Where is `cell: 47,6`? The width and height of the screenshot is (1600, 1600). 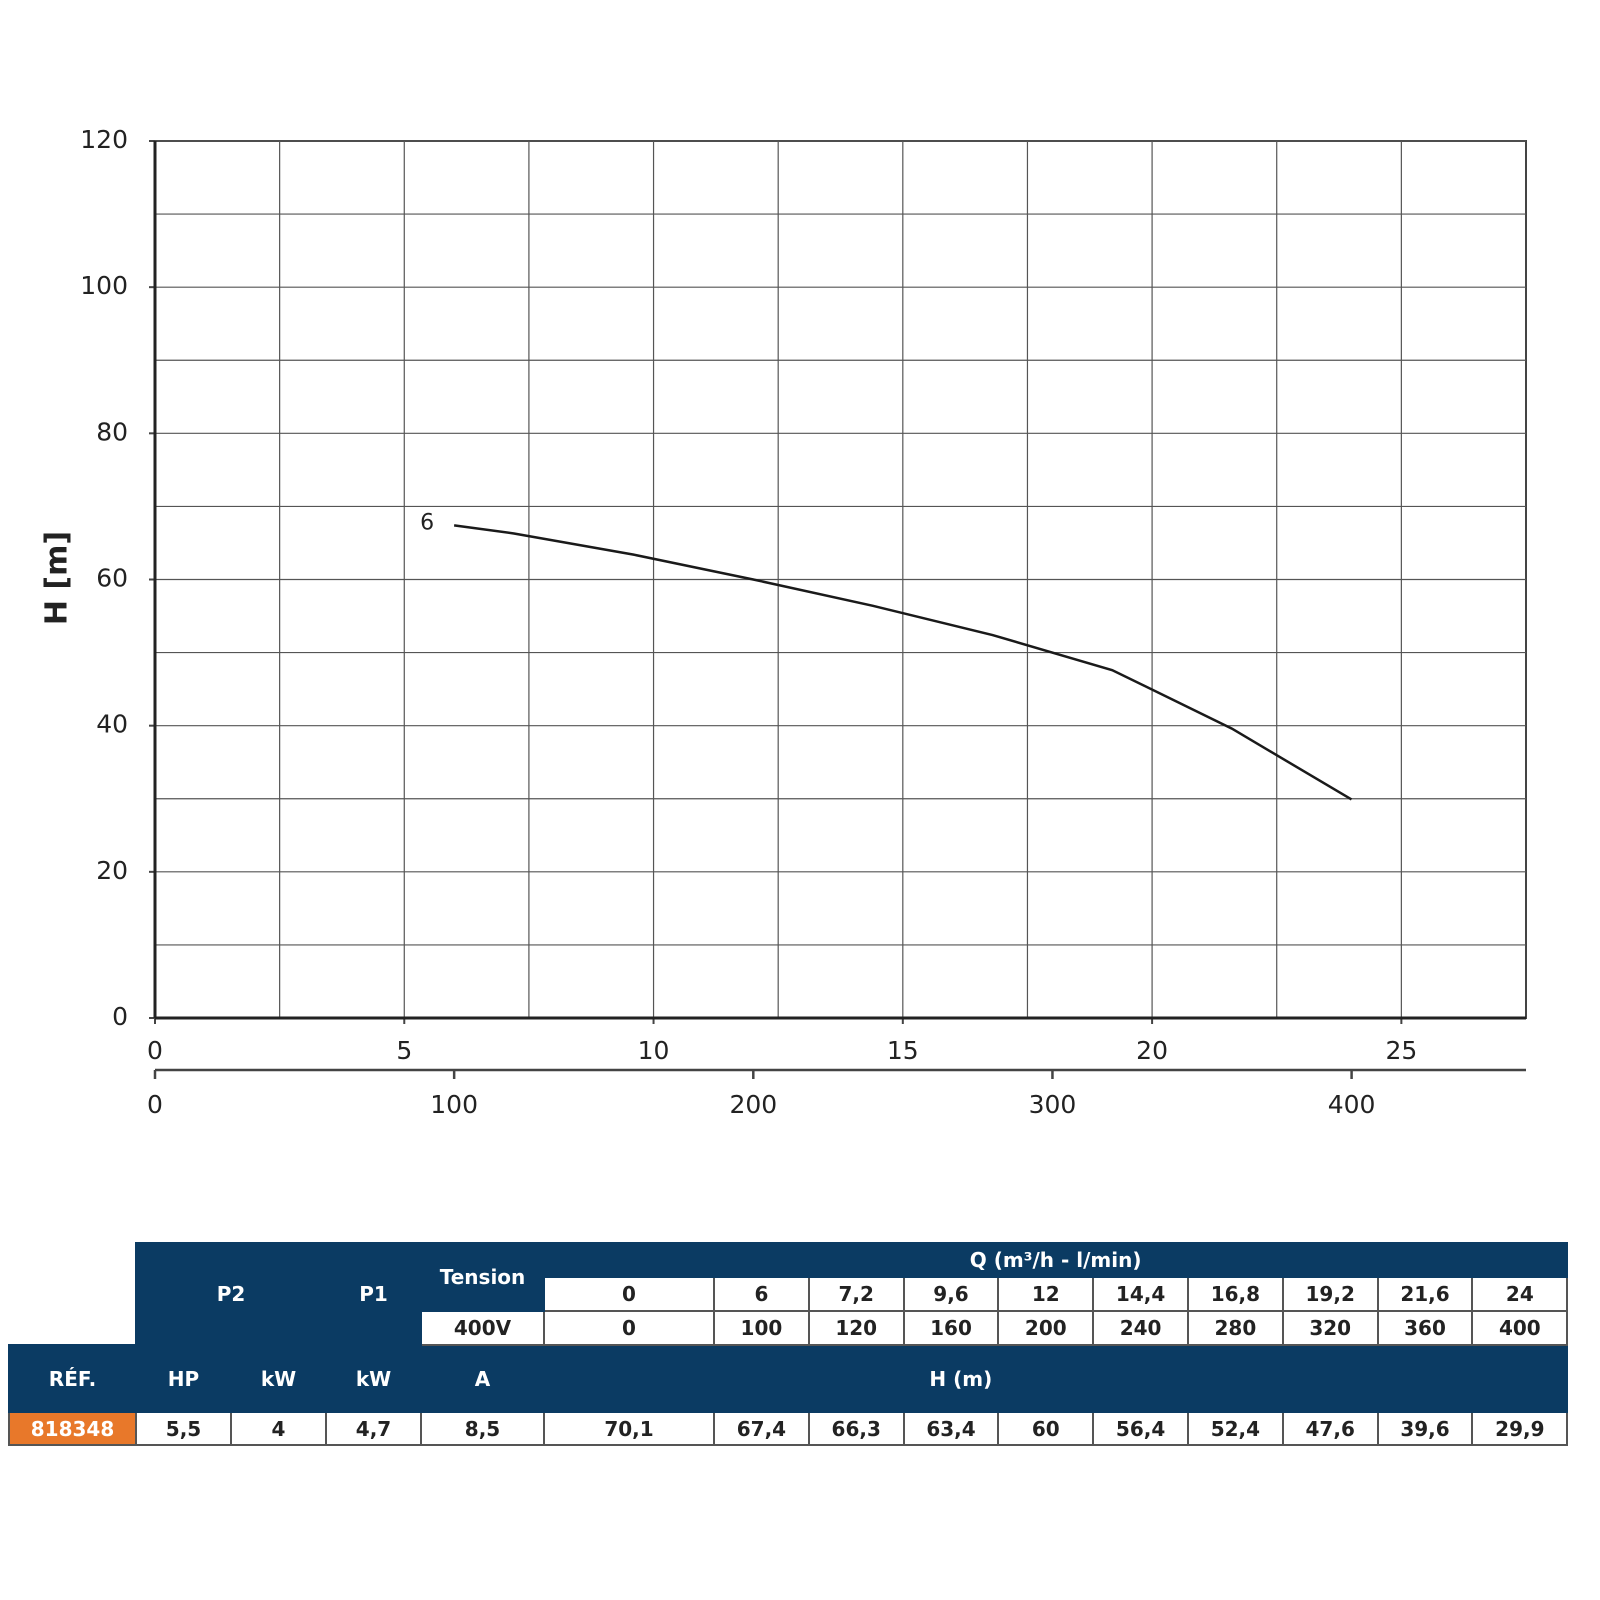 cell: 47,6 is located at coordinates (1330, 1428).